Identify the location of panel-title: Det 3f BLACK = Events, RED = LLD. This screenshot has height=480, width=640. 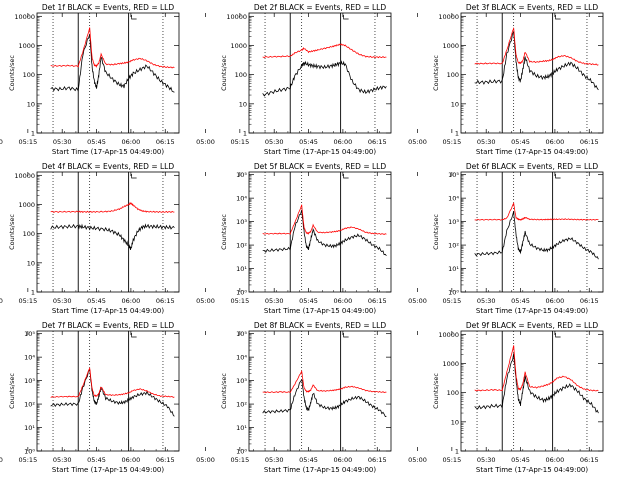
(532, 7).